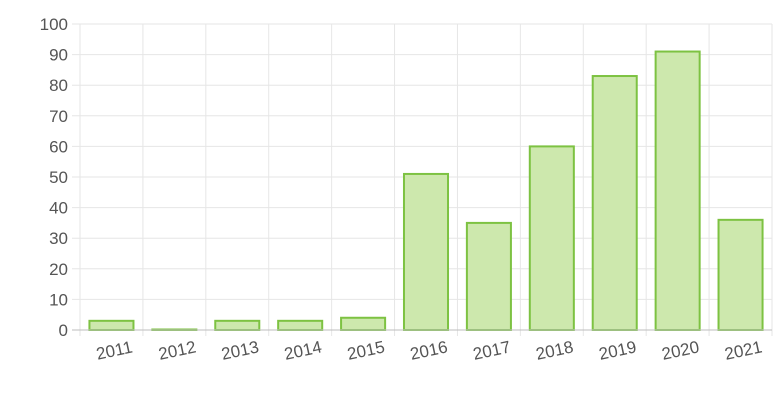 The image size is (781, 397). I want to click on x-tick-label: 2017, so click(491, 350).